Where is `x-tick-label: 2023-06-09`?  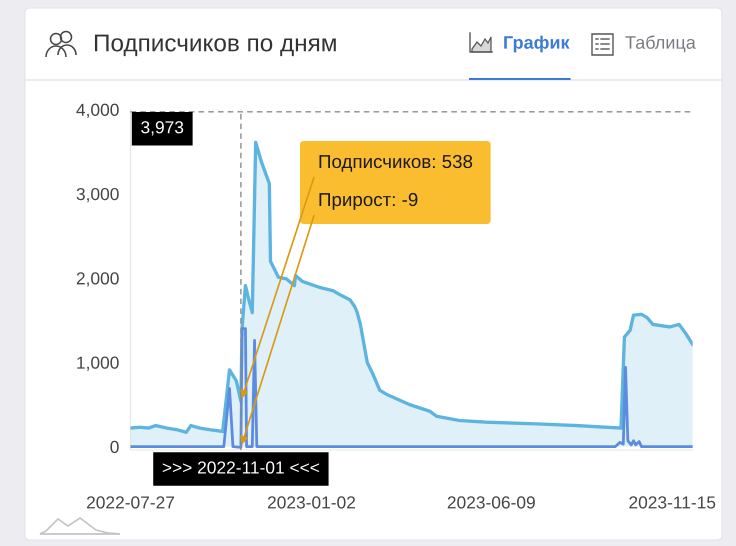 x-tick-label: 2023-06-09 is located at coordinates (491, 502).